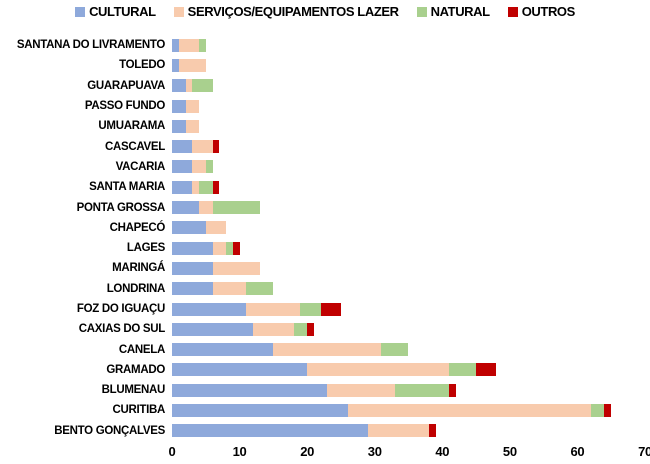 The height and width of the screenshot is (464, 650). What do you see at coordinates (172, 451) in the screenshot?
I see `x-axis-tick-0: 0` at bounding box center [172, 451].